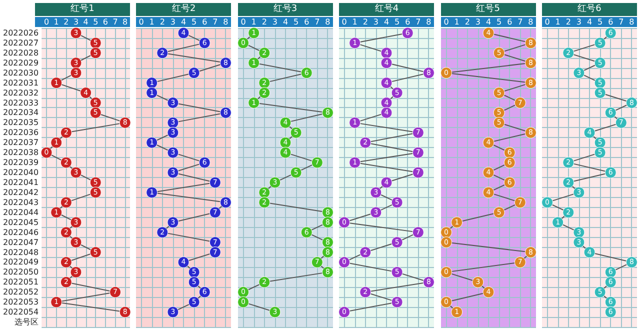 The height and width of the screenshot is (335, 640). Describe the element at coordinates (20, 33) in the screenshot. I see `y-tick-label: 2022026` at that location.